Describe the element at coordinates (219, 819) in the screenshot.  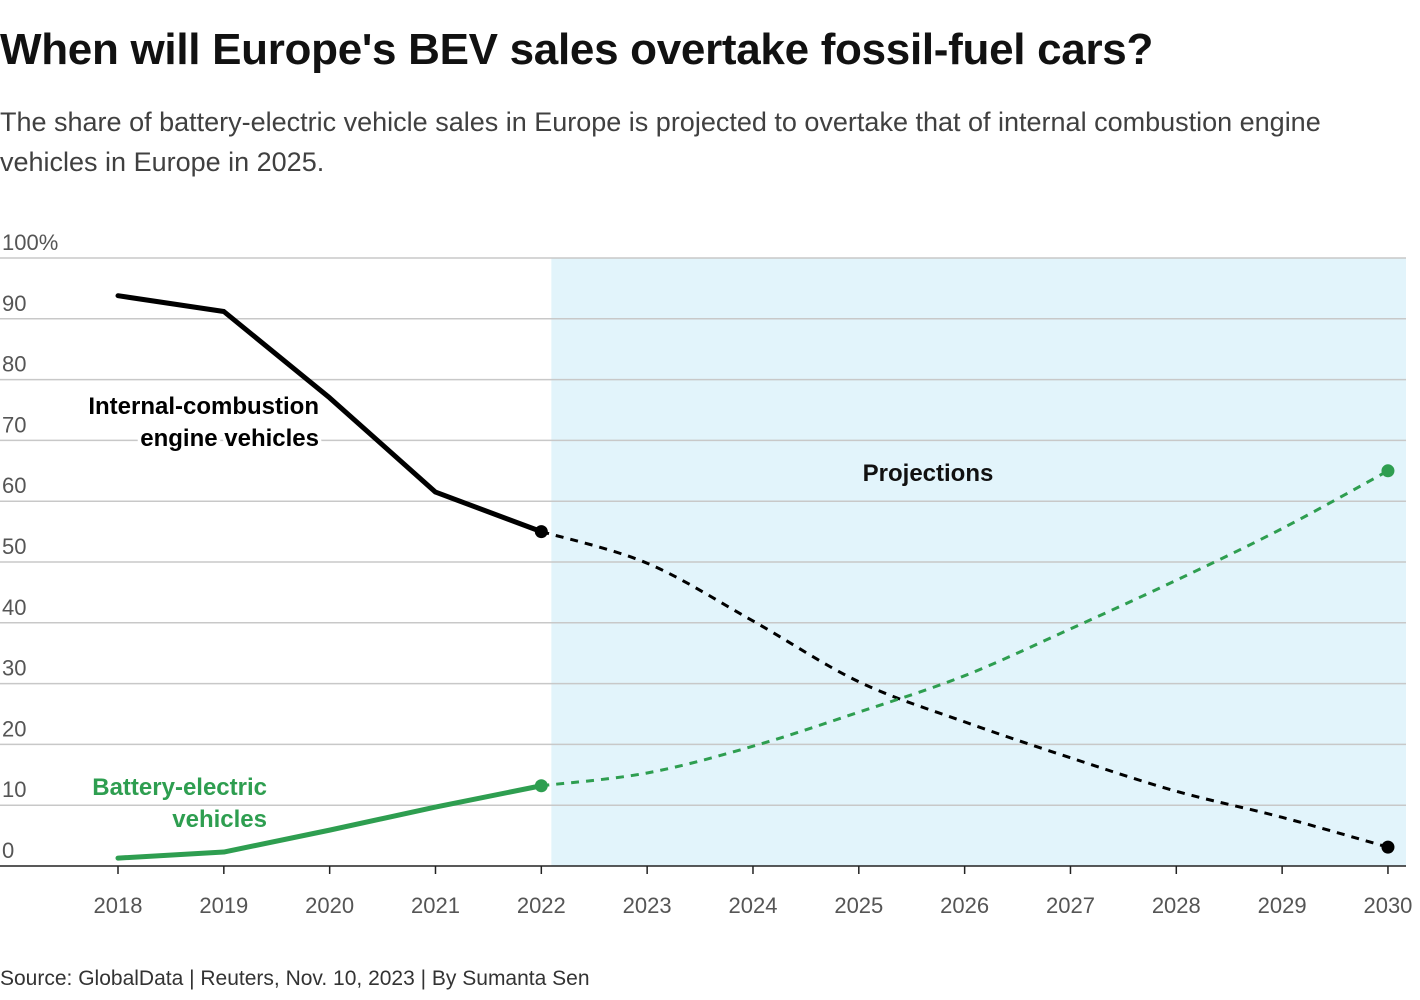
I see `series-label-bev: vehicles` at that location.